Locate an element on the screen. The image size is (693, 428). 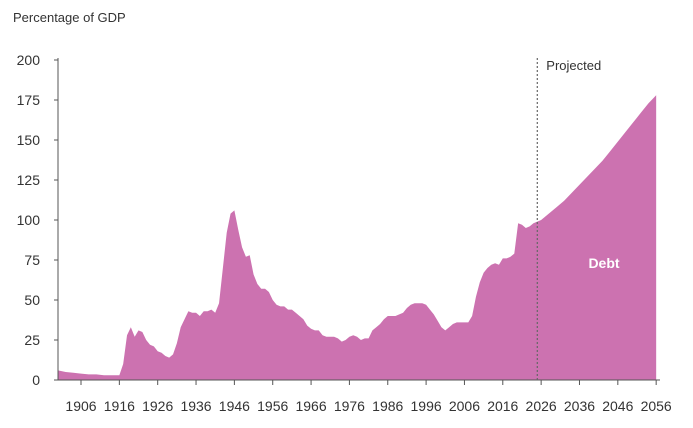
x-tick-label: 1906 is located at coordinates (80, 406).